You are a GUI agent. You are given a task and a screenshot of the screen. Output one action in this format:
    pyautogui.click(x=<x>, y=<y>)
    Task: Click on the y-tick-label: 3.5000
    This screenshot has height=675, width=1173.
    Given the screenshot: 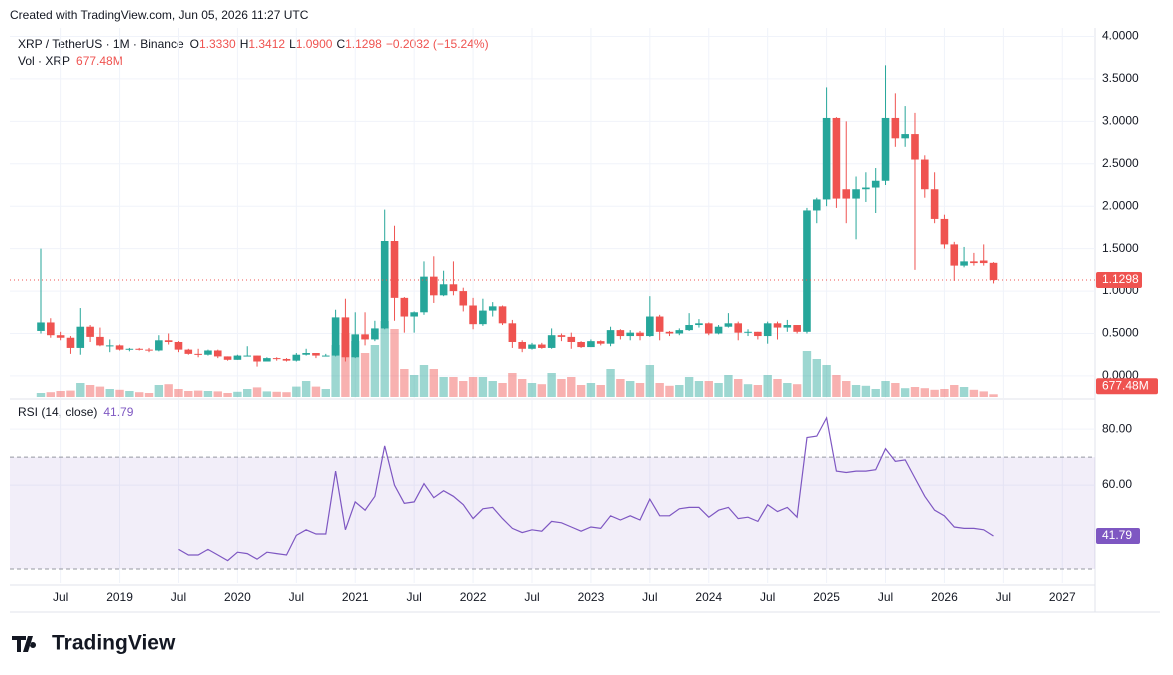 What is the action you would take?
    pyautogui.click(x=1120, y=78)
    